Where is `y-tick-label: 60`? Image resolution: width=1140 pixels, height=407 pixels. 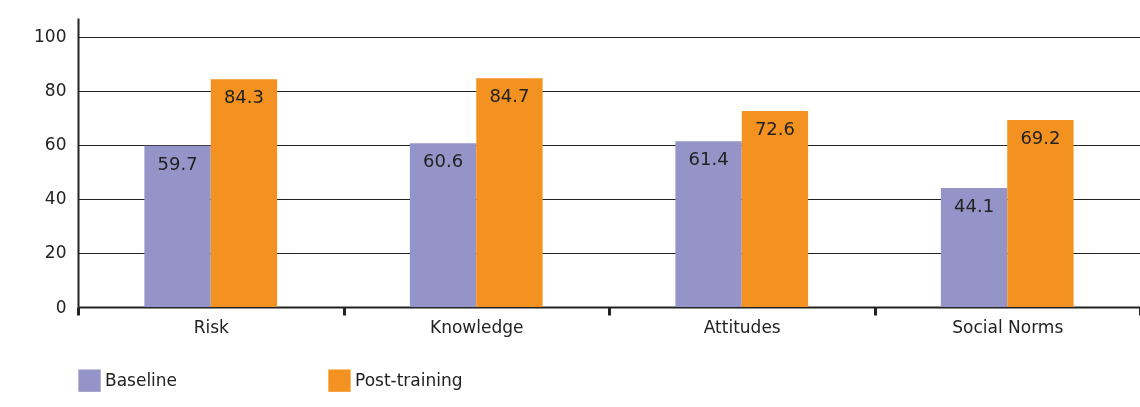 y-tick-label: 60 is located at coordinates (55, 144).